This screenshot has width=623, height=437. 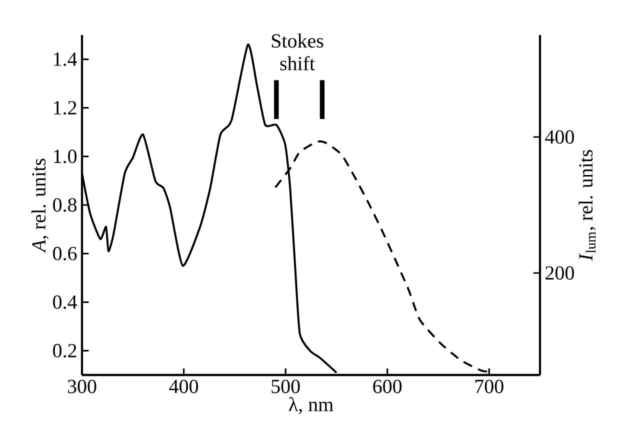 What do you see at coordinates (489, 387) in the screenshot?
I see `x-tick-label: 700` at bounding box center [489, 387].